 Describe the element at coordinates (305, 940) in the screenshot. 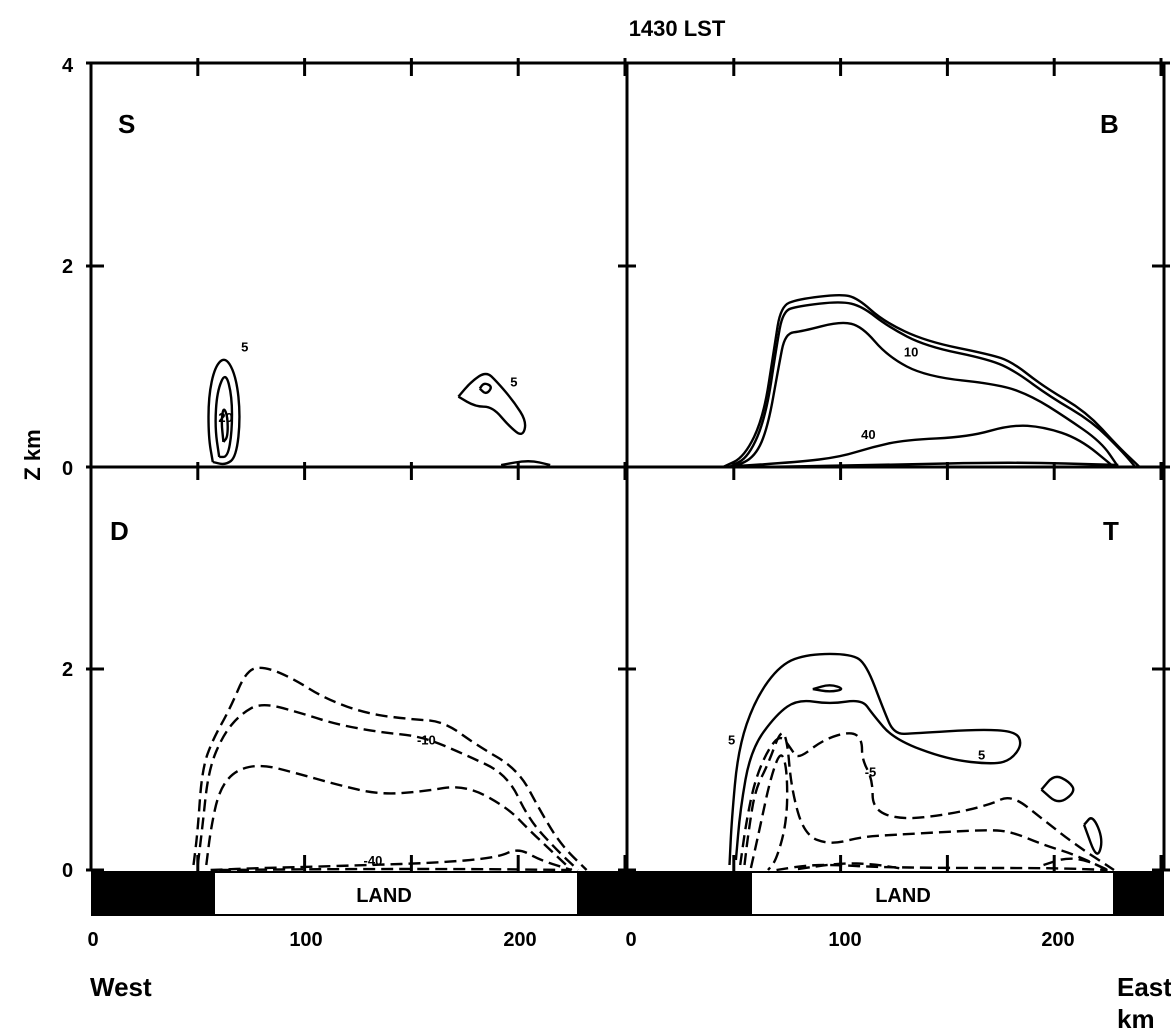

I see `x-tick-label-100-left: 100` at that location.